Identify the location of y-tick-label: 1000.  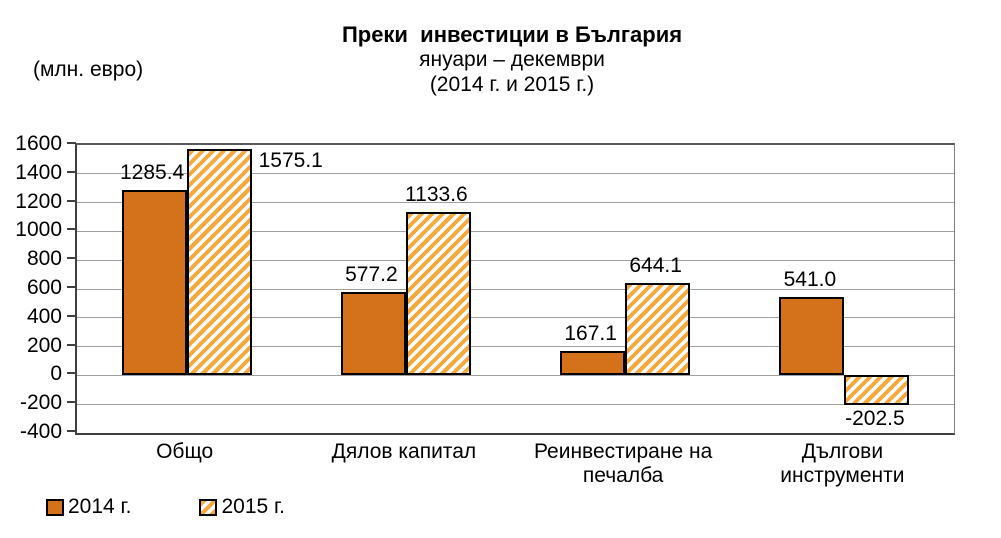
(38, 230).